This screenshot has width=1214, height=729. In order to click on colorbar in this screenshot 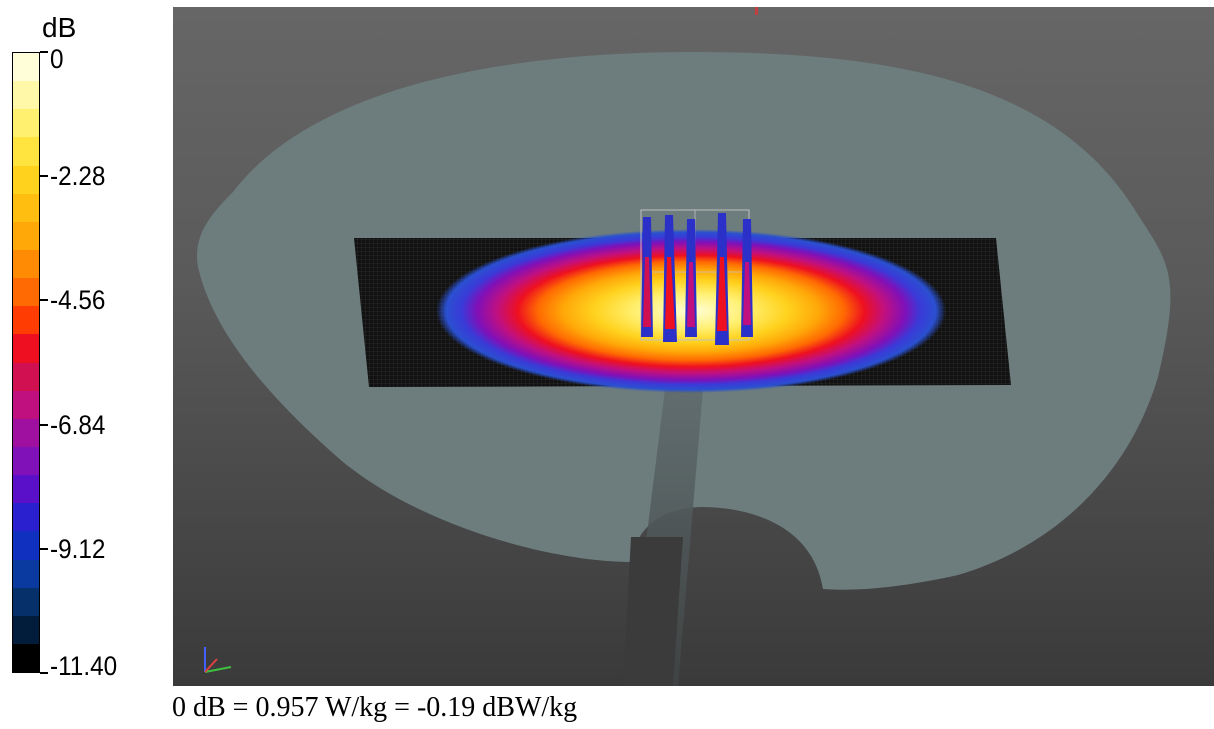, I will do `click(26, 362)`.